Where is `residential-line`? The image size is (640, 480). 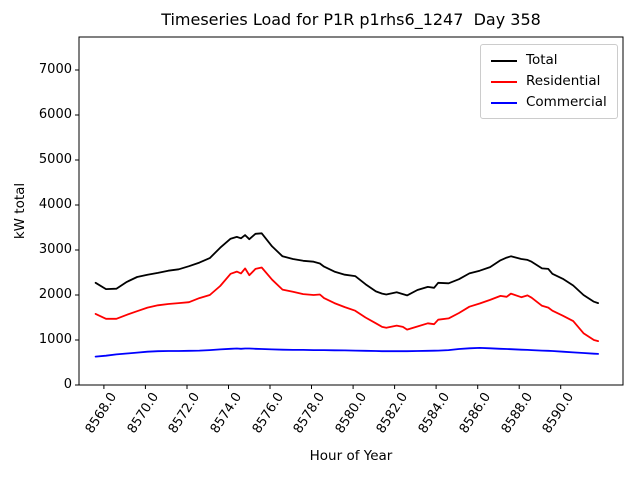 residential-line is located at coordinates (346, 304).